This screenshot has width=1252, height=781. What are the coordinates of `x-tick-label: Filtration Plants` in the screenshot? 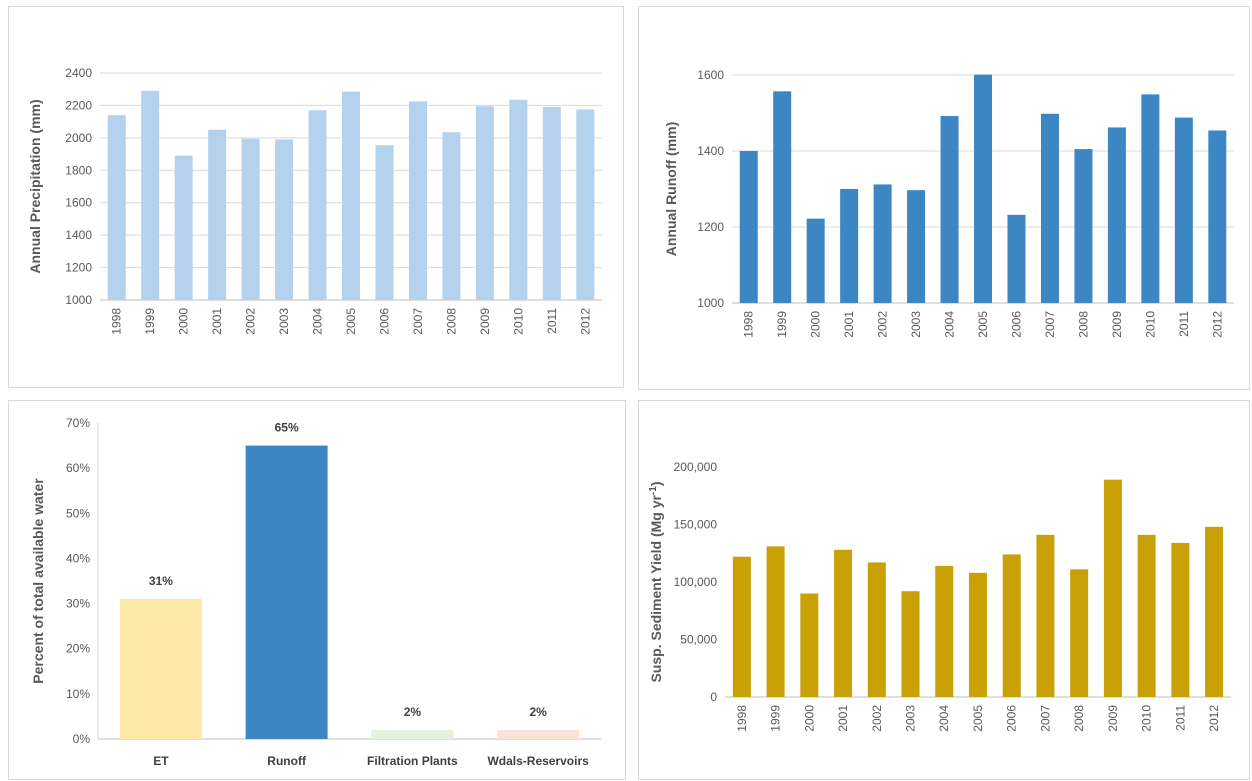 It's located at (412, 761).